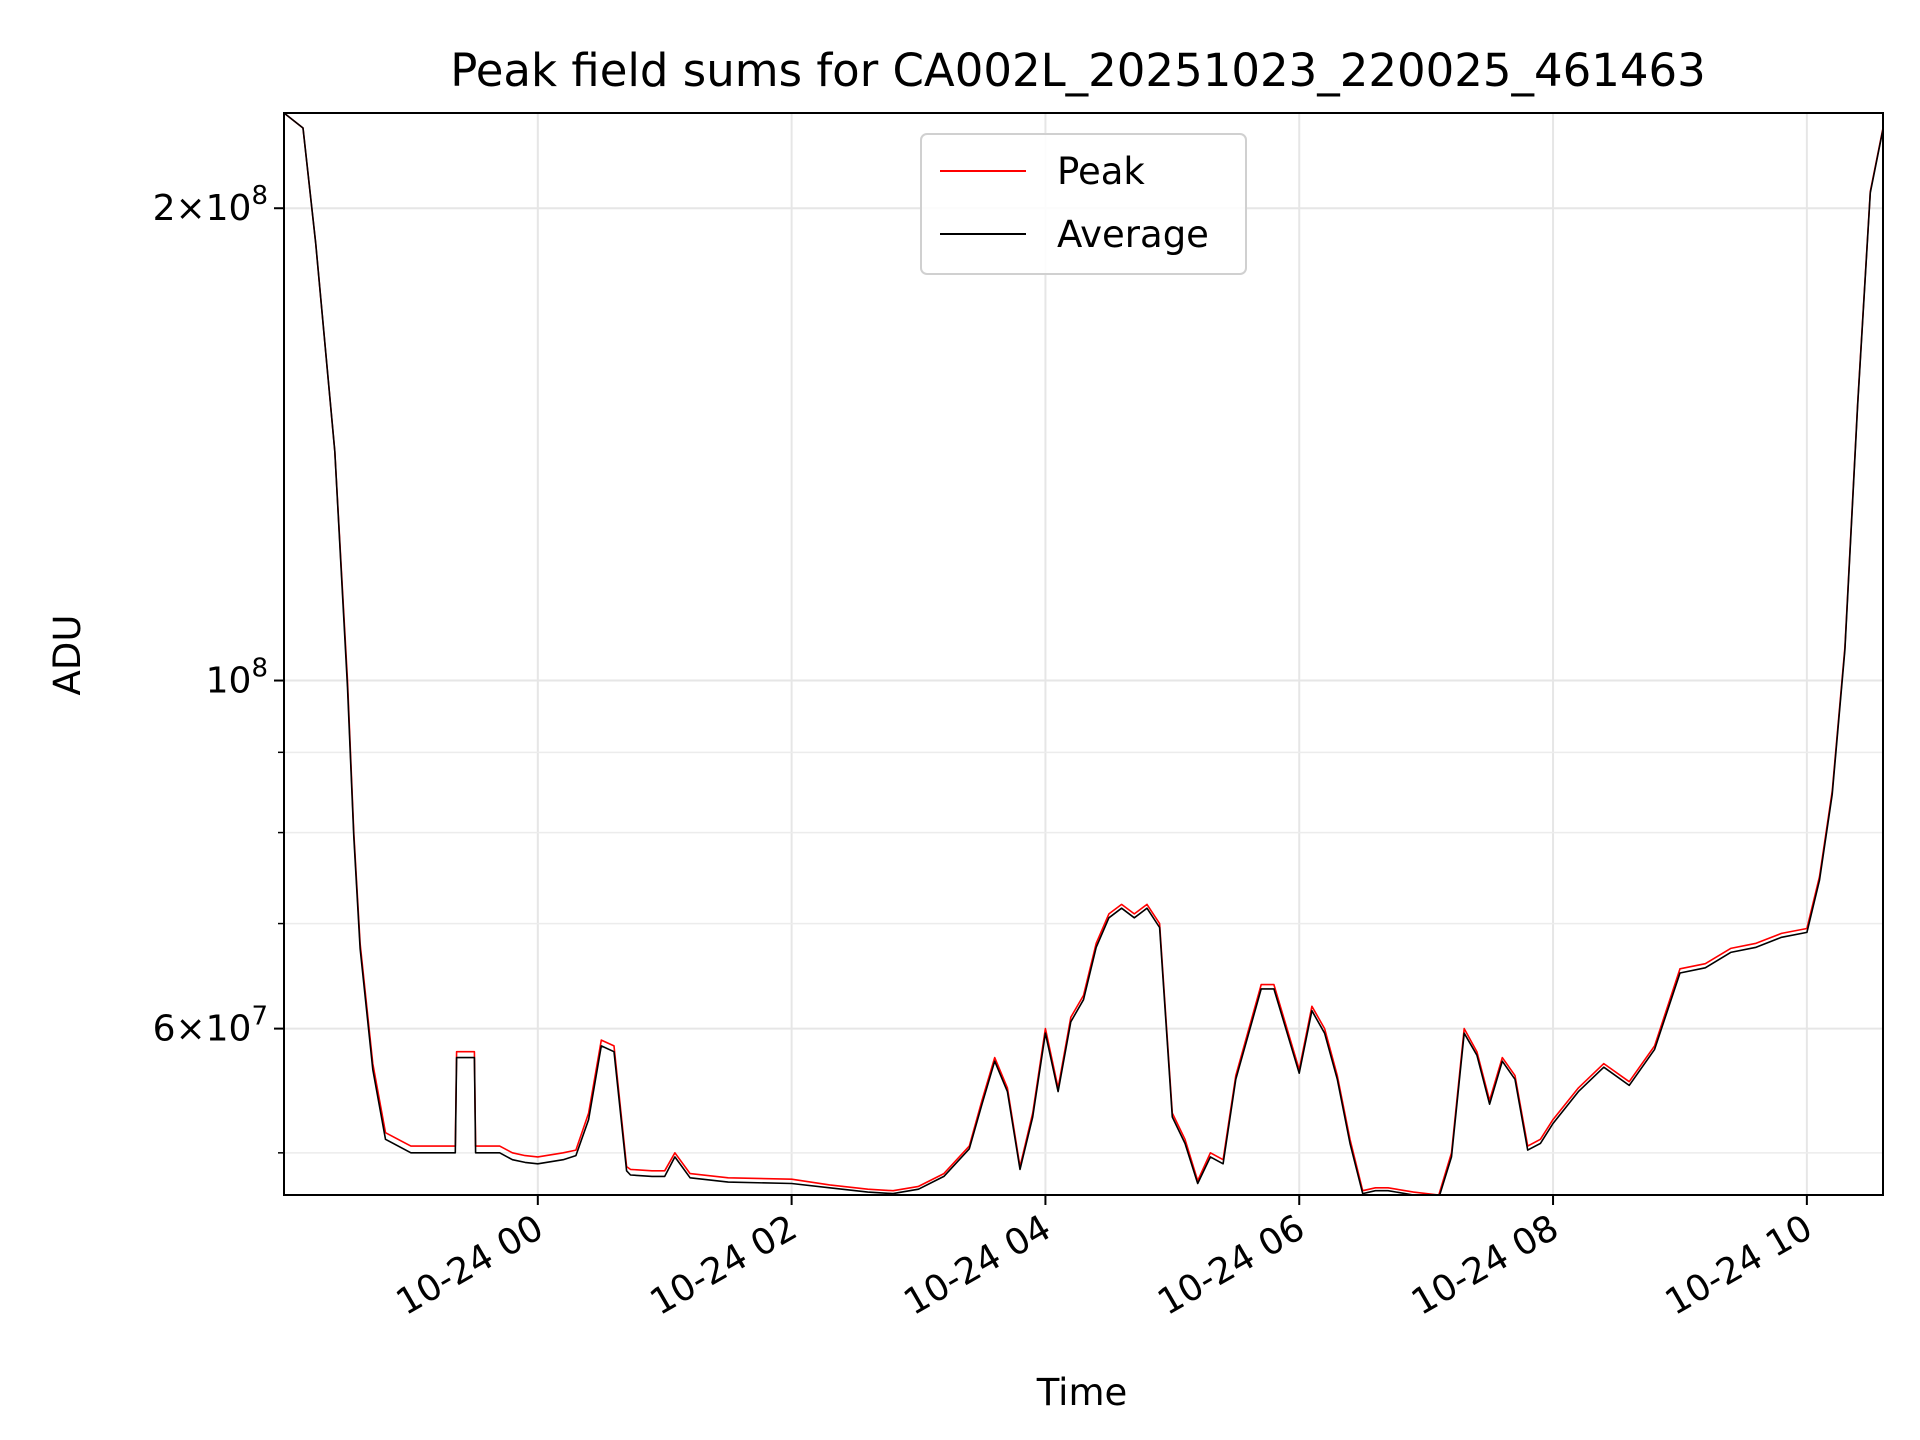 The image size is (1920, 1440). Describe the element at coordinates (210, 1026) in the screenshot. I see `y-tick-label: 6×107` at that location.